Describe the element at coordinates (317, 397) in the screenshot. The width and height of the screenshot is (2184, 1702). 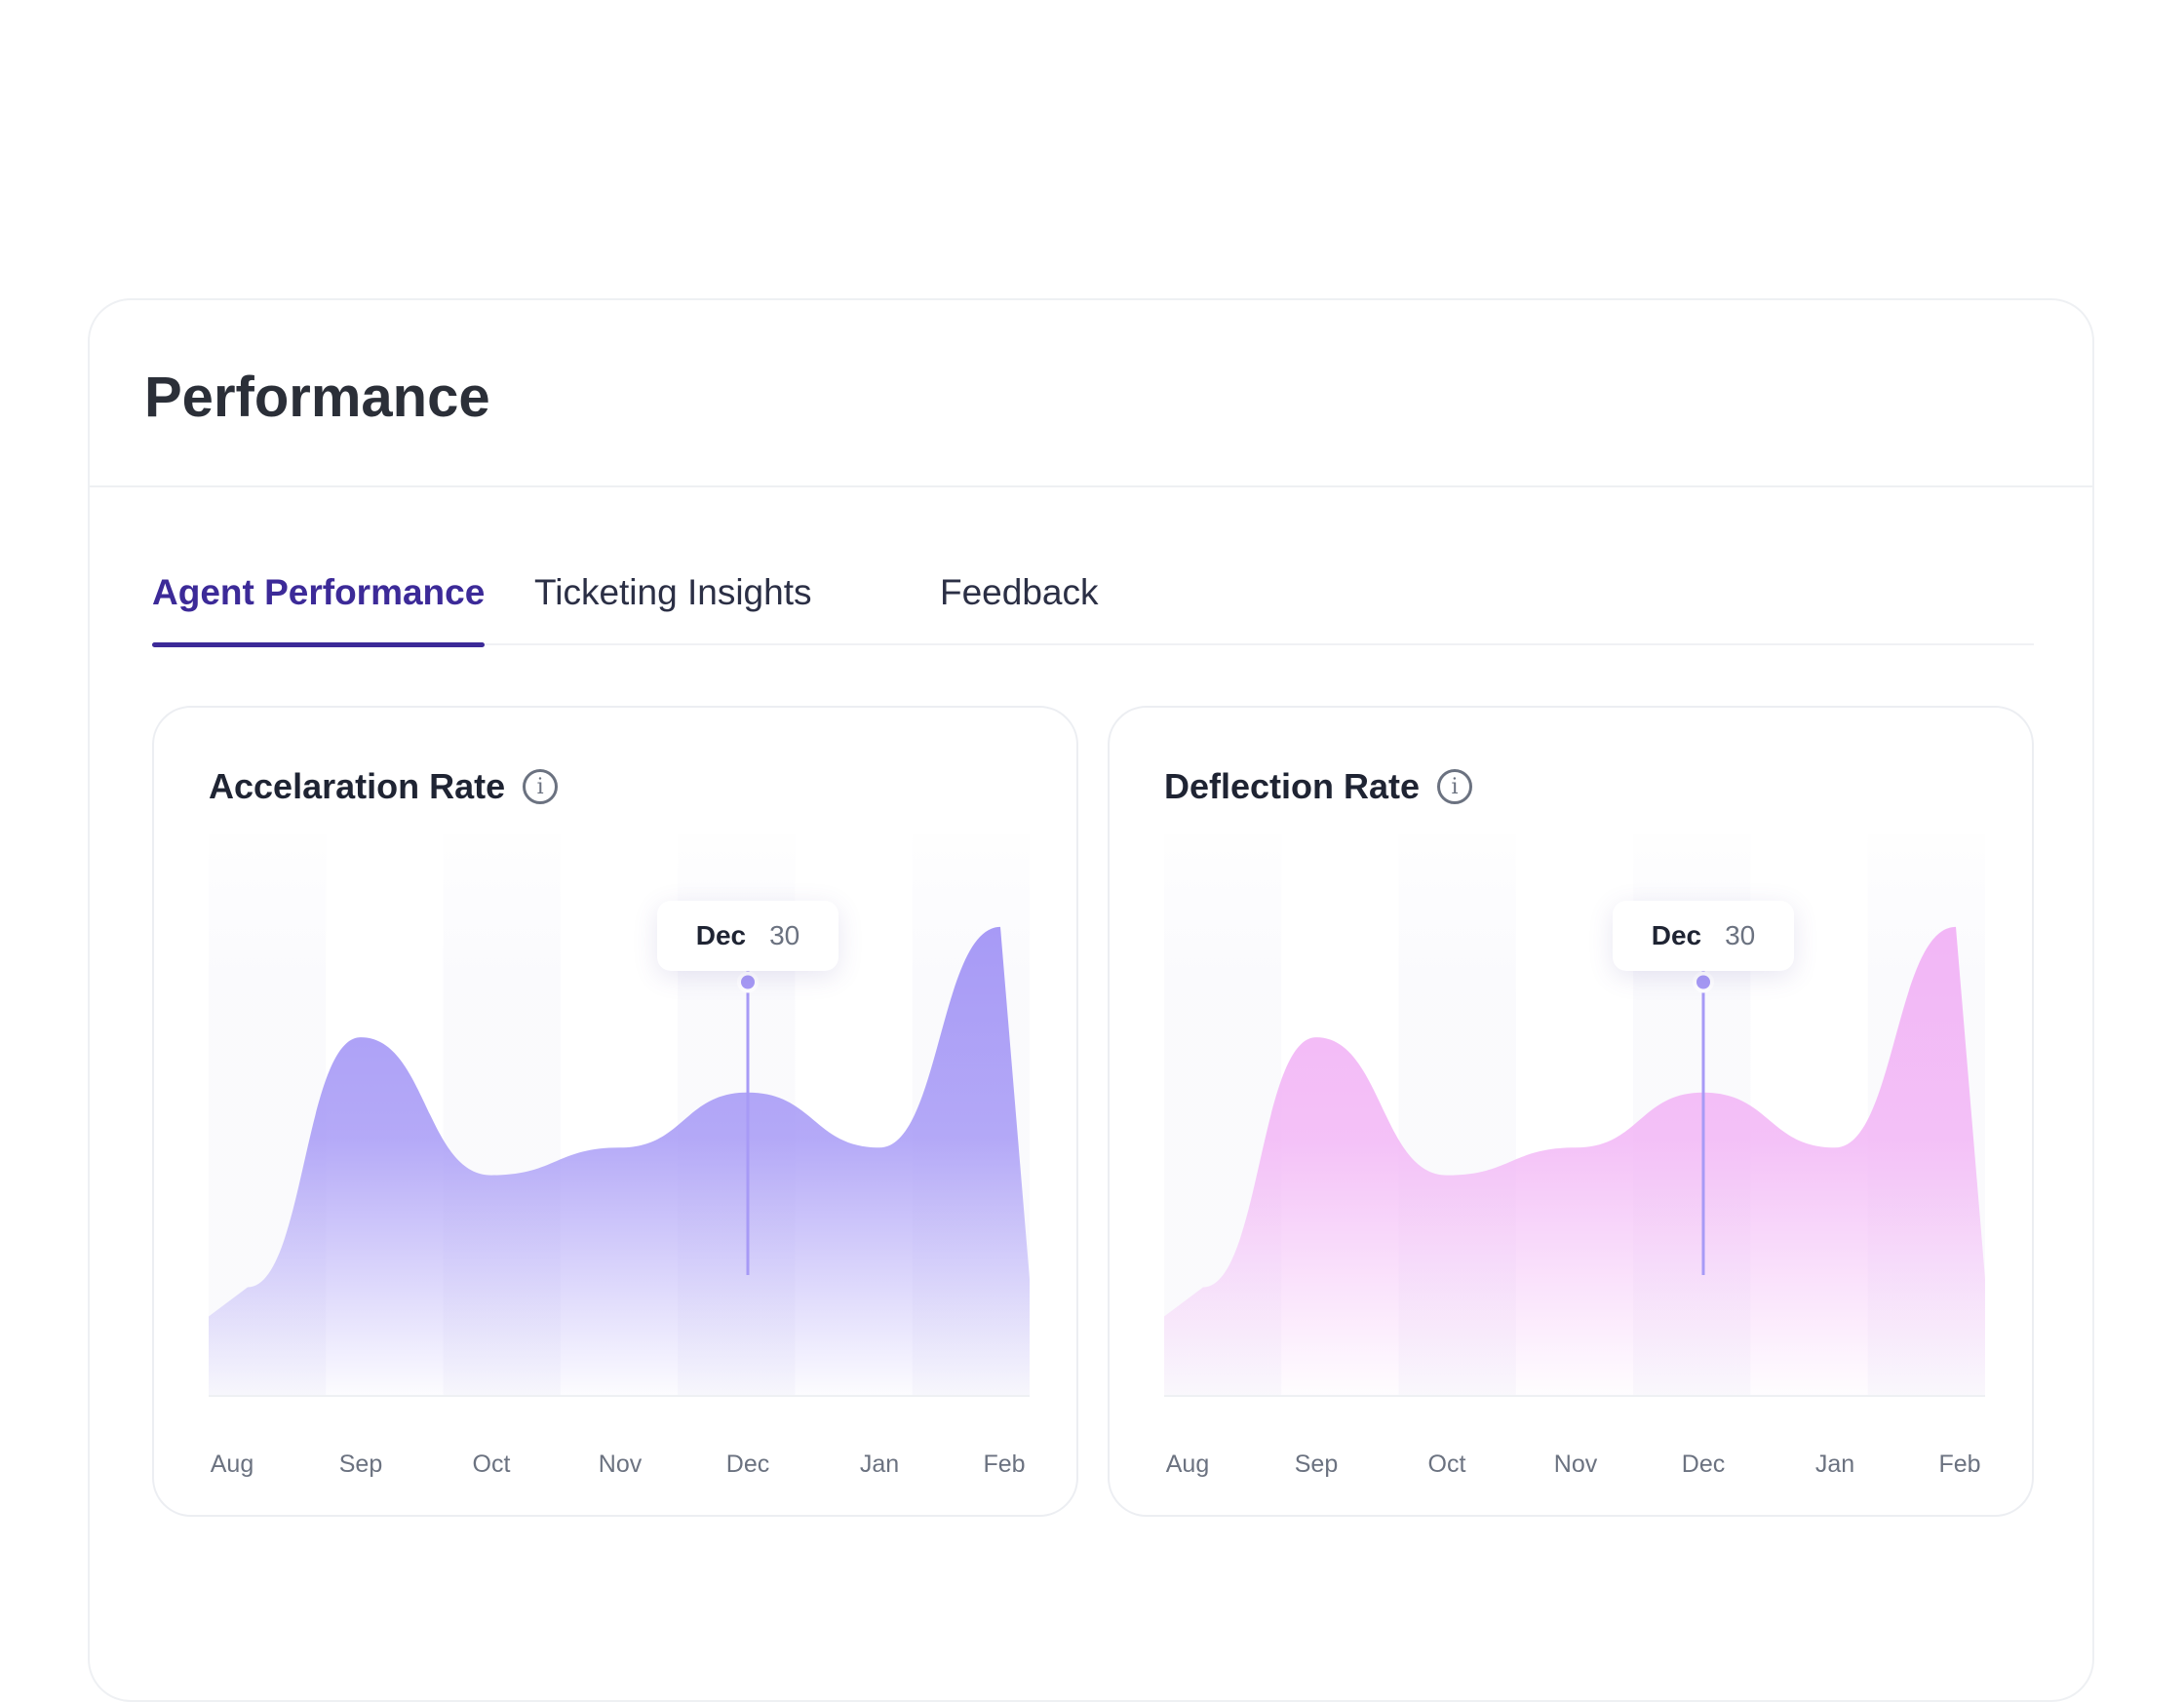
I see `page-title: Performance` at that location.